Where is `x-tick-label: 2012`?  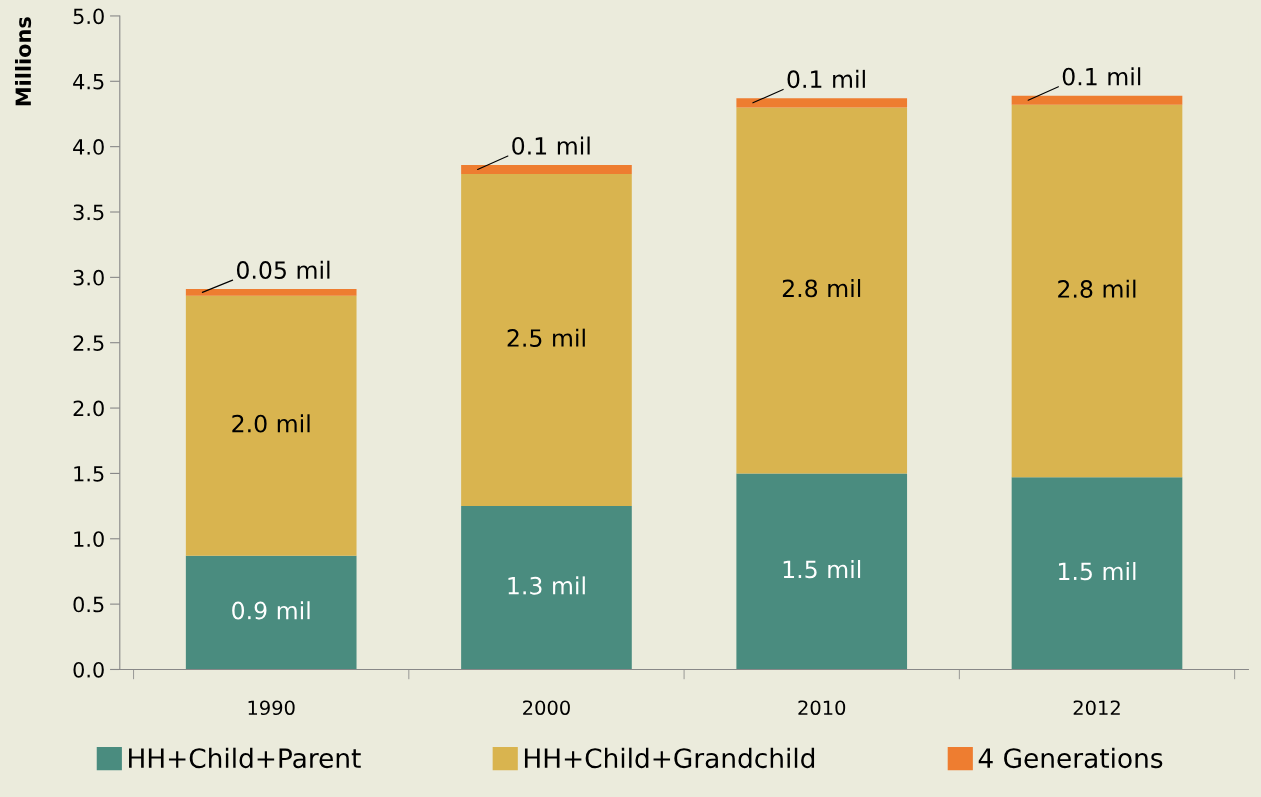 x-tick-label: 2012 is located at coordinates (1096, 708).